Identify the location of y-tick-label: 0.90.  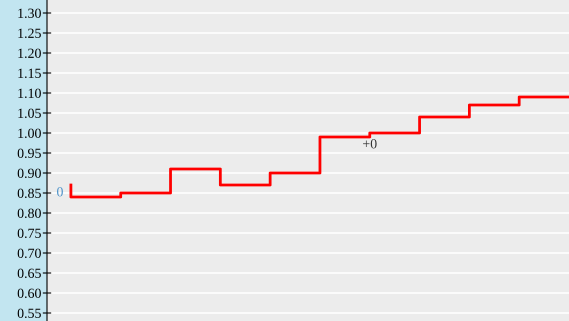
(29, 173).